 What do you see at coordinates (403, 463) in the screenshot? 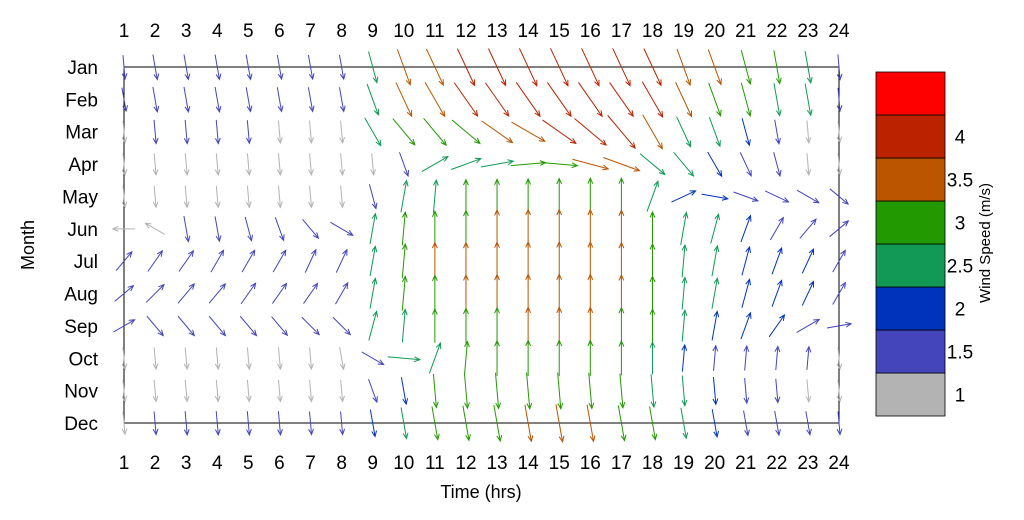
I see `x-tick-label-bottom: 10` at bounding box center [403, 463].